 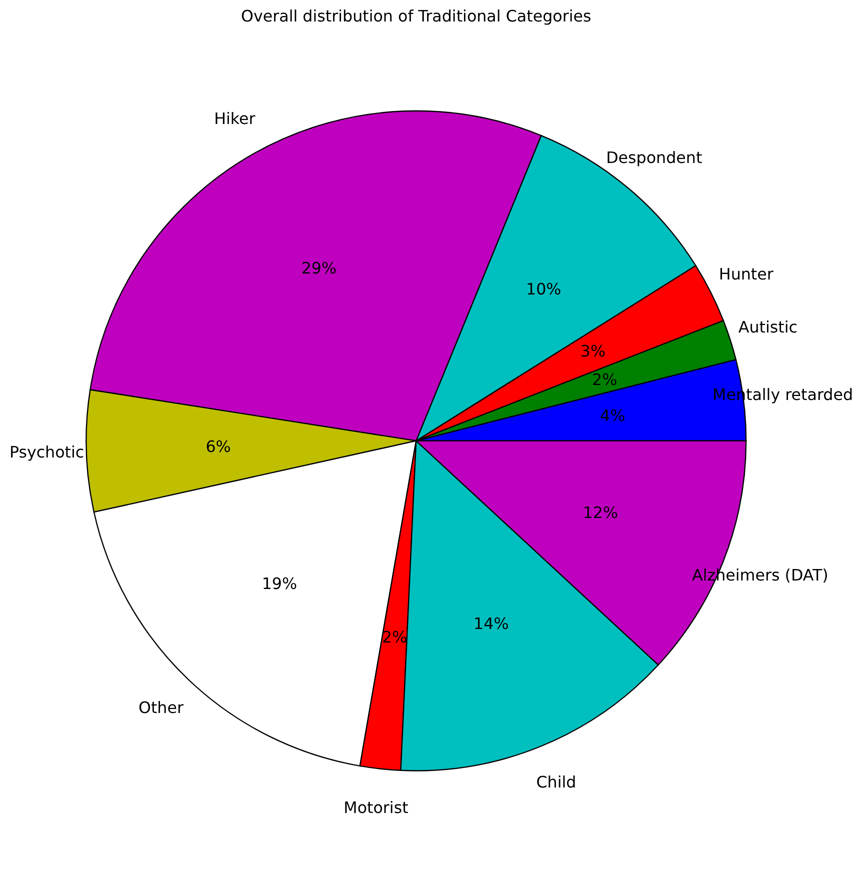 What do you see at coordinates (235, 118) in the screenshot?
I see `slice-label: Hiker` at bounding box center [235, 118].